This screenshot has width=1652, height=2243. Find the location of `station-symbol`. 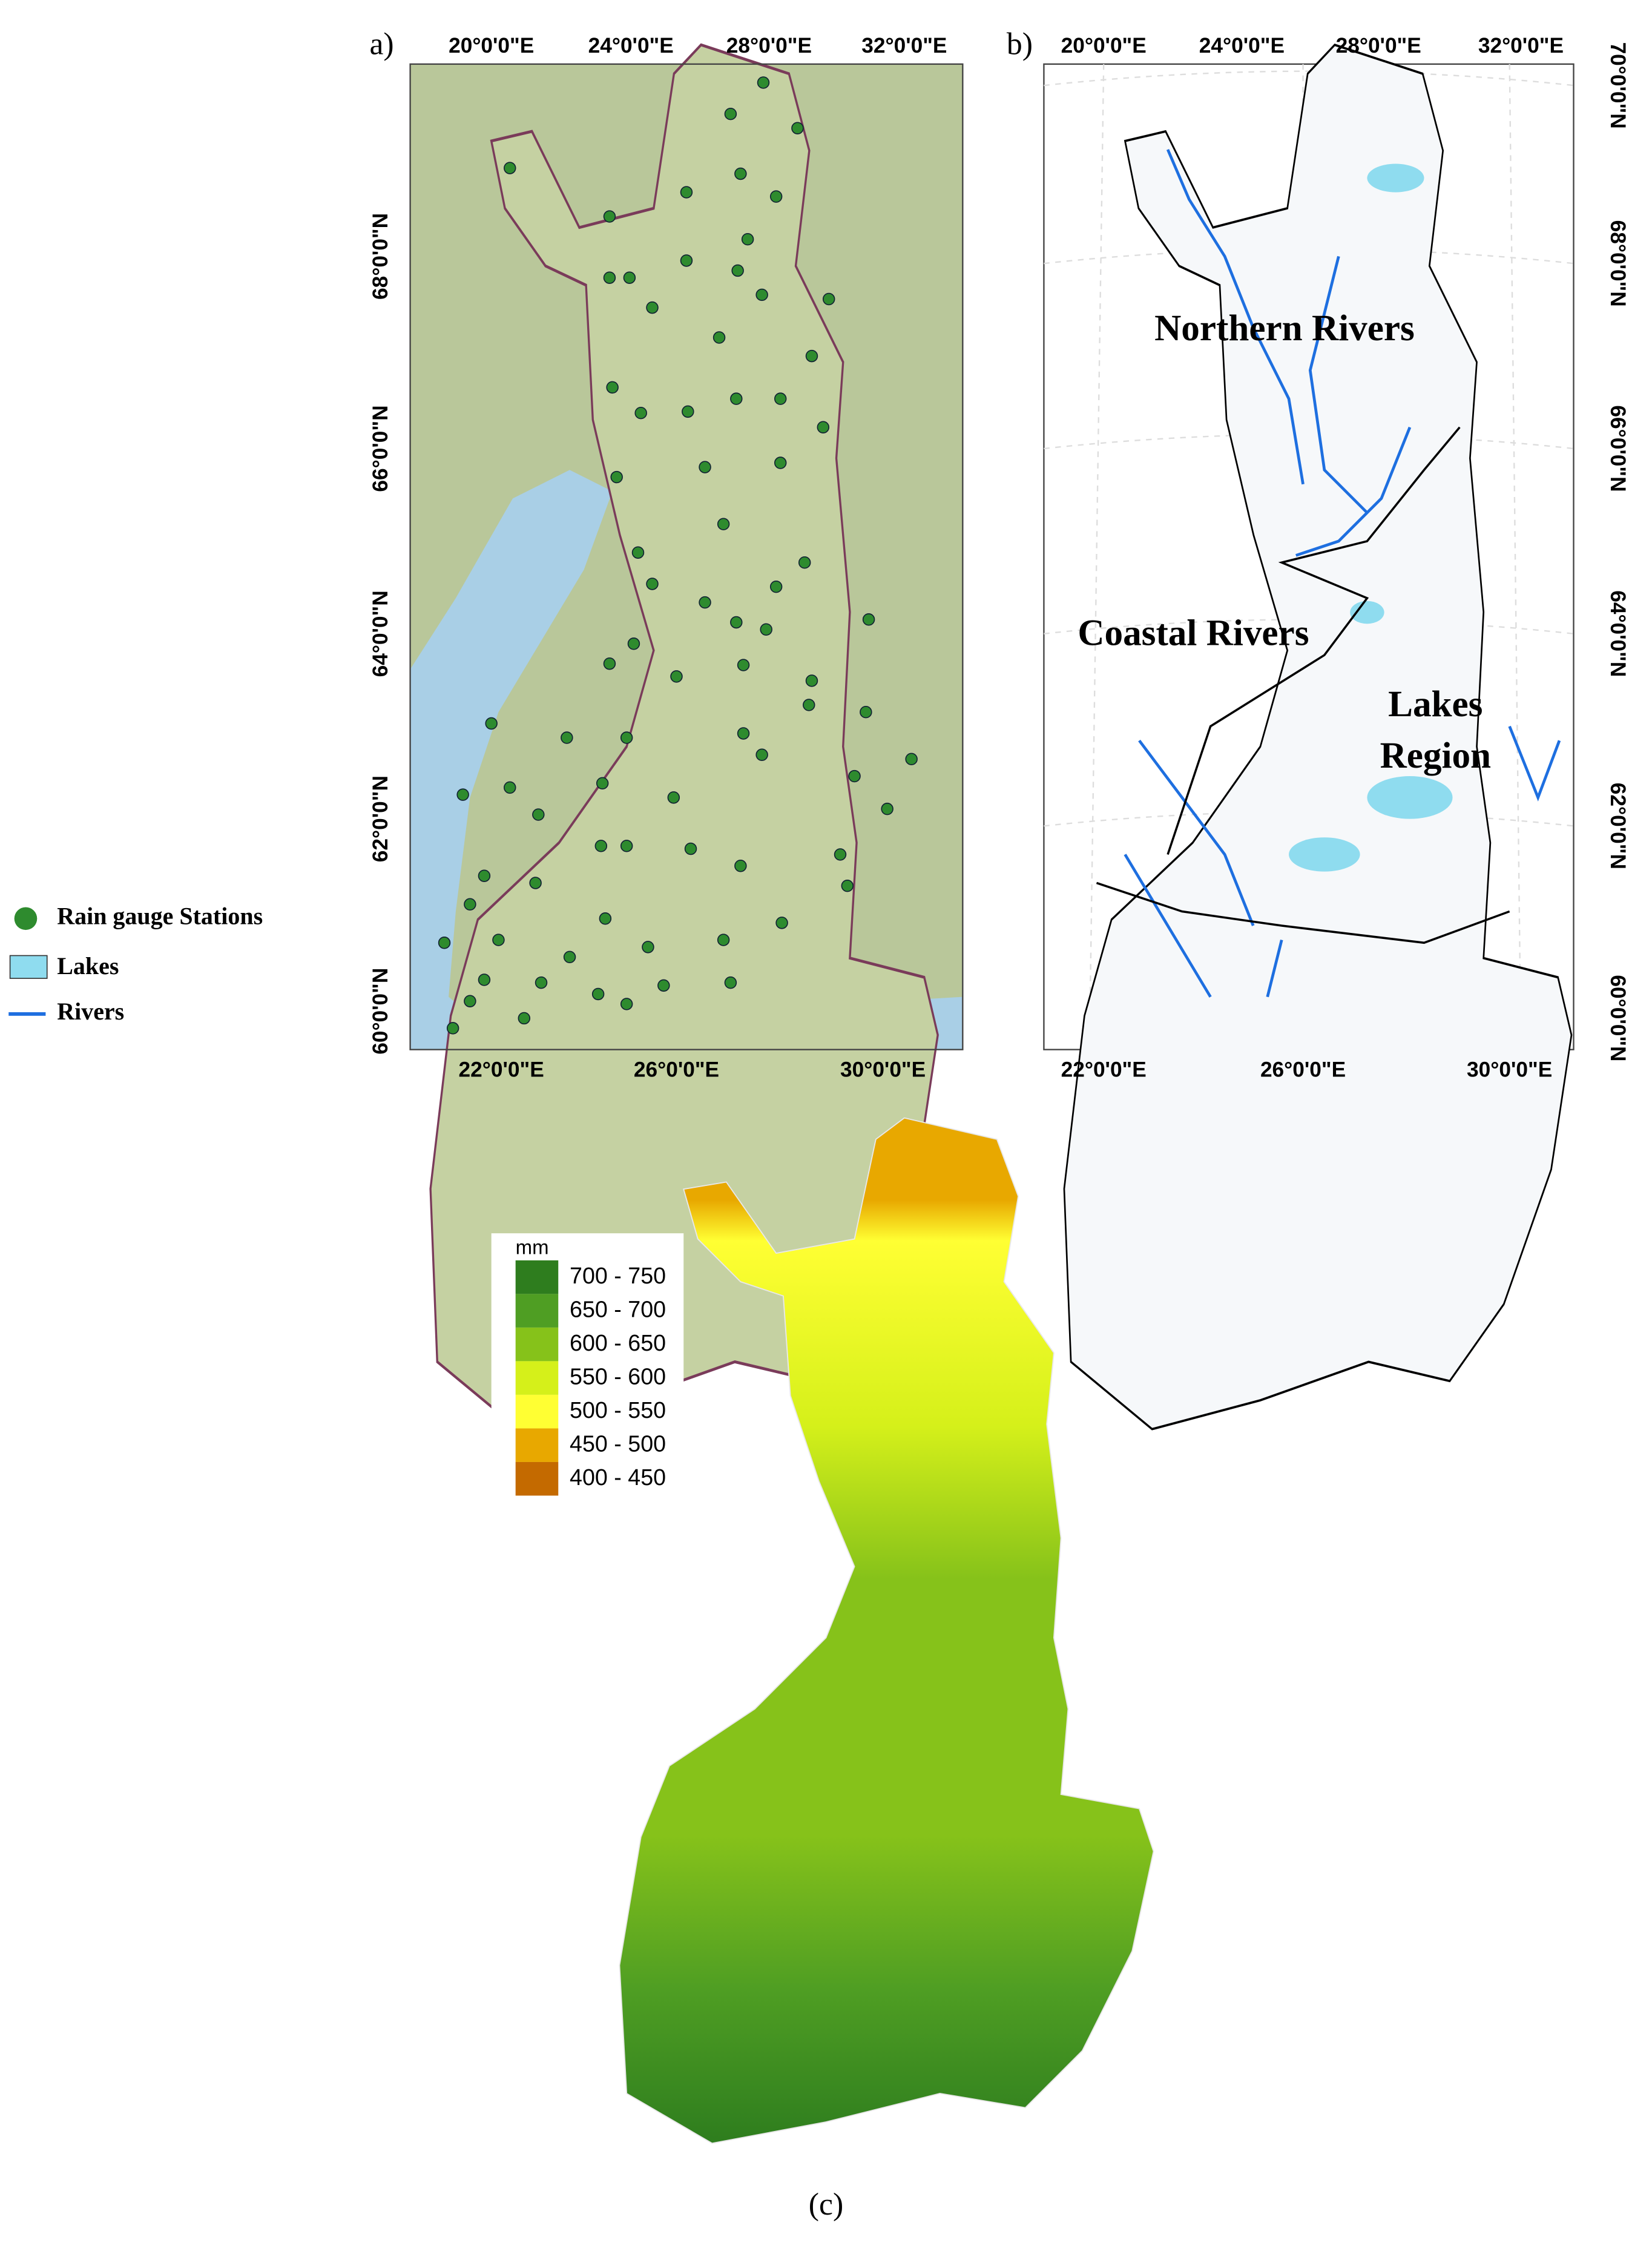

station-symbol is located at coordinates (26, 919).